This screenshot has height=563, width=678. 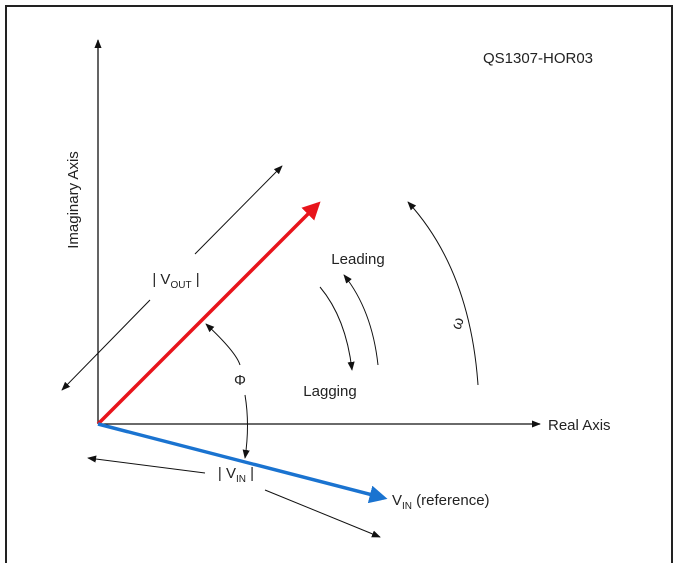 I want to click on vout-label: | VOUT |, so click(x=175, y=281).